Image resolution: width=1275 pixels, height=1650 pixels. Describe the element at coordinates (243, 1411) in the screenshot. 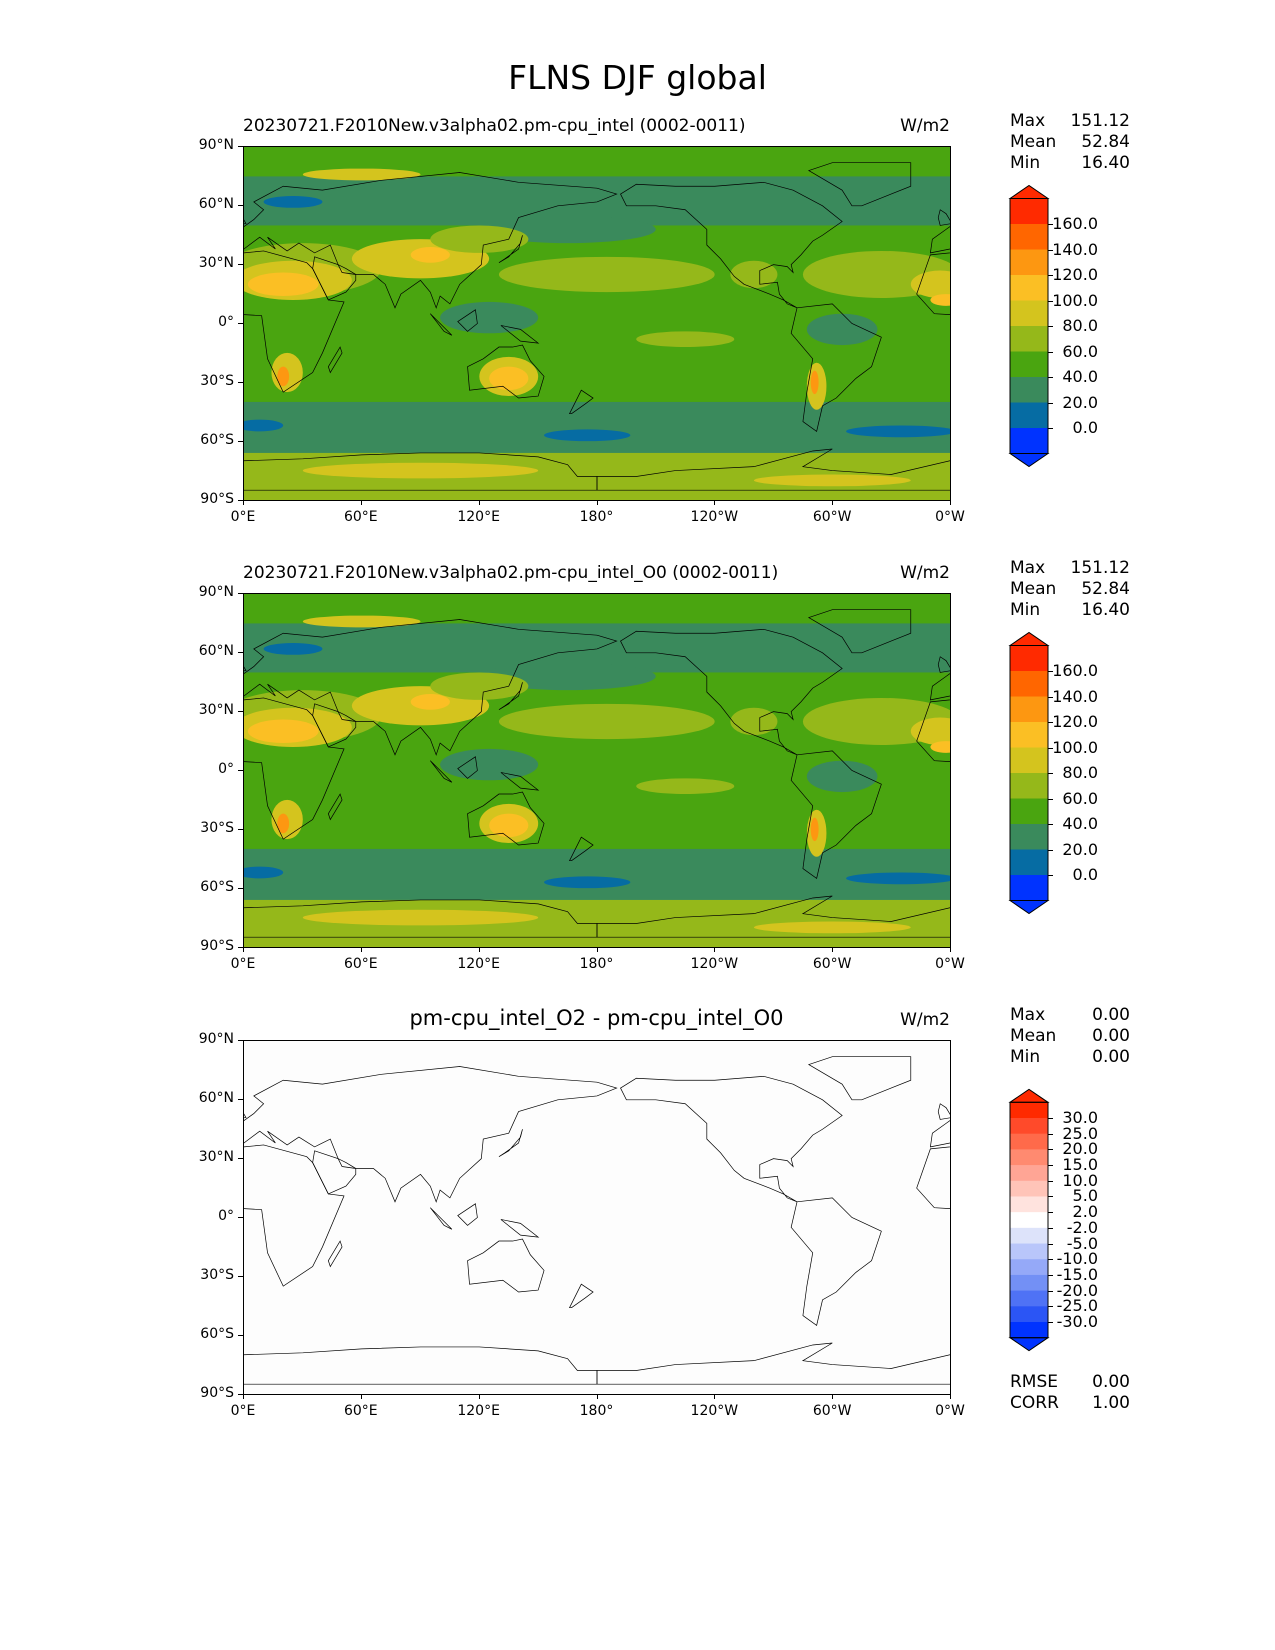

I see `x-tick-label: 0°E` at that location.